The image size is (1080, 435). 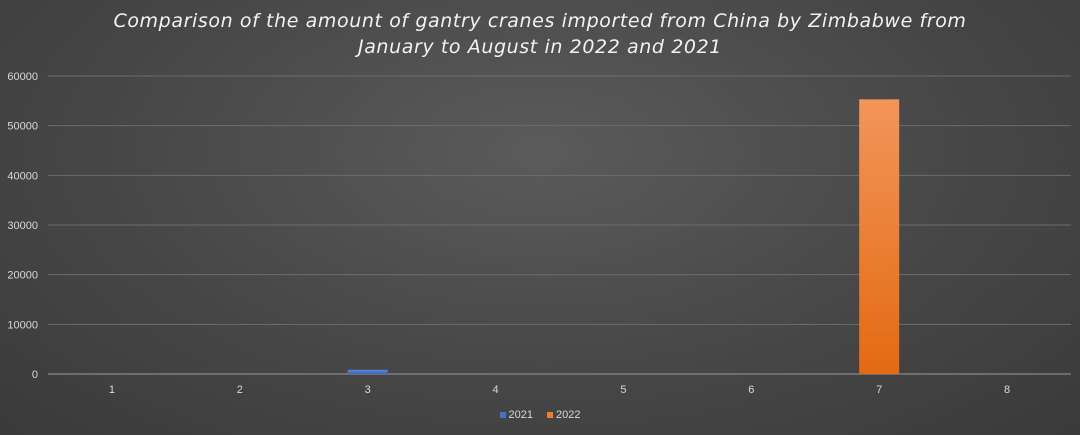 I want to click on x-axis: 1 2 3 4 5 6 7 8, so click(x=559, y=390).